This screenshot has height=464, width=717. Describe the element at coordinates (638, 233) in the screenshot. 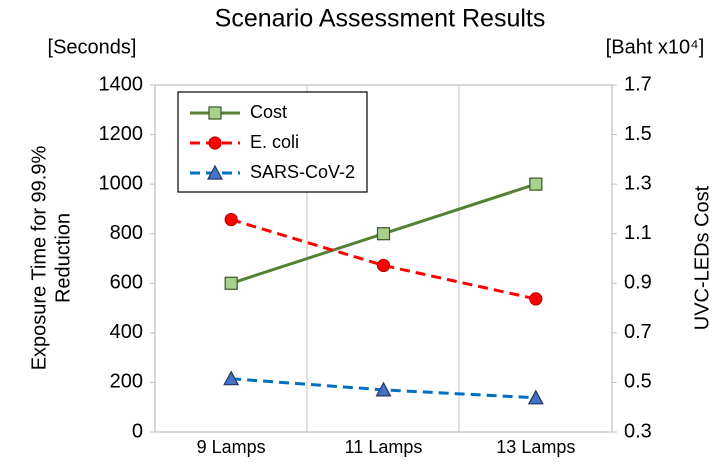

I see `y2-tick-label: 1.1` at that location.